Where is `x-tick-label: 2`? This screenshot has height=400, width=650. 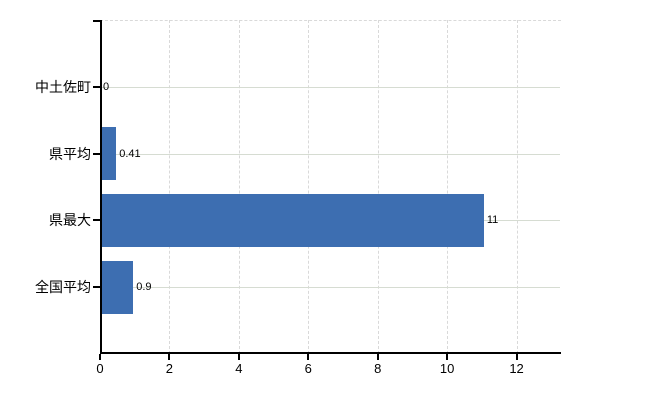
x-tick-label: 2 is located at coordinates (169, 368).